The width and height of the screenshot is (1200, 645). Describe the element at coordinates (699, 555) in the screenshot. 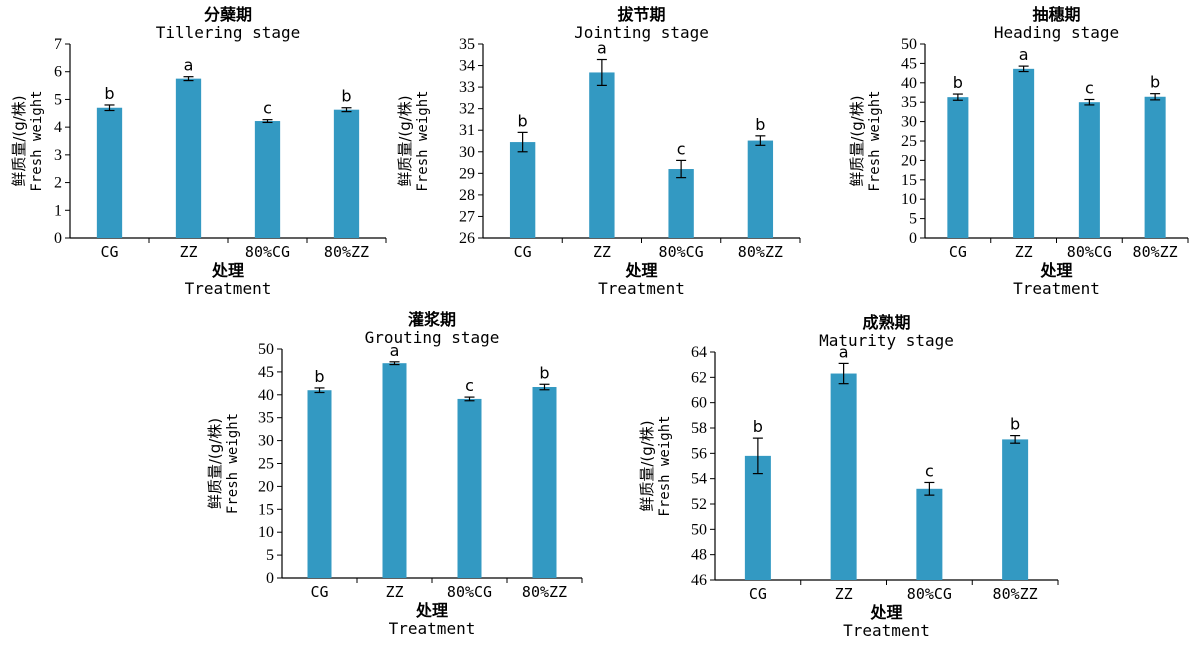

I see `y-tick-label: 48` at that location.